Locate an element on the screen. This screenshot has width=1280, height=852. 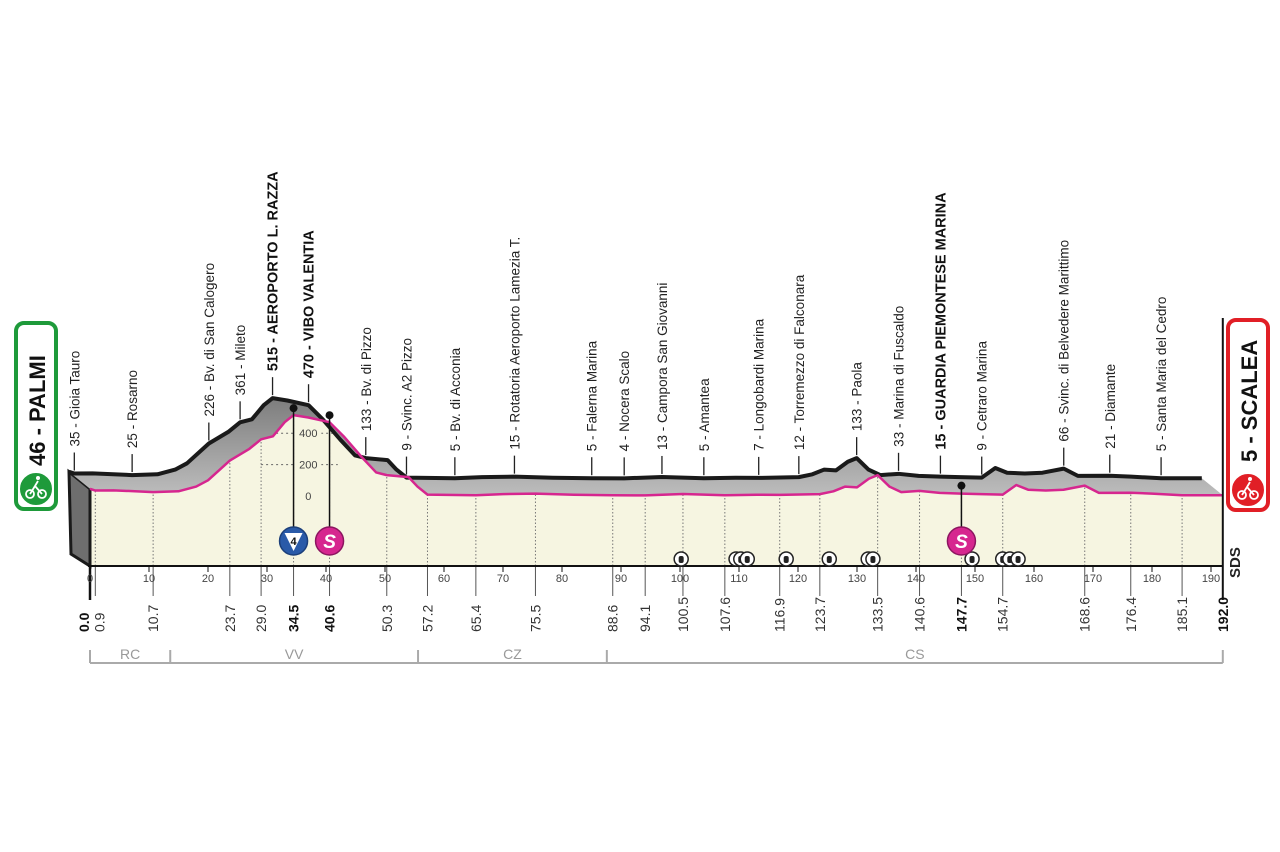
x-tick-label: 150 is located at coordinates (975, 579).